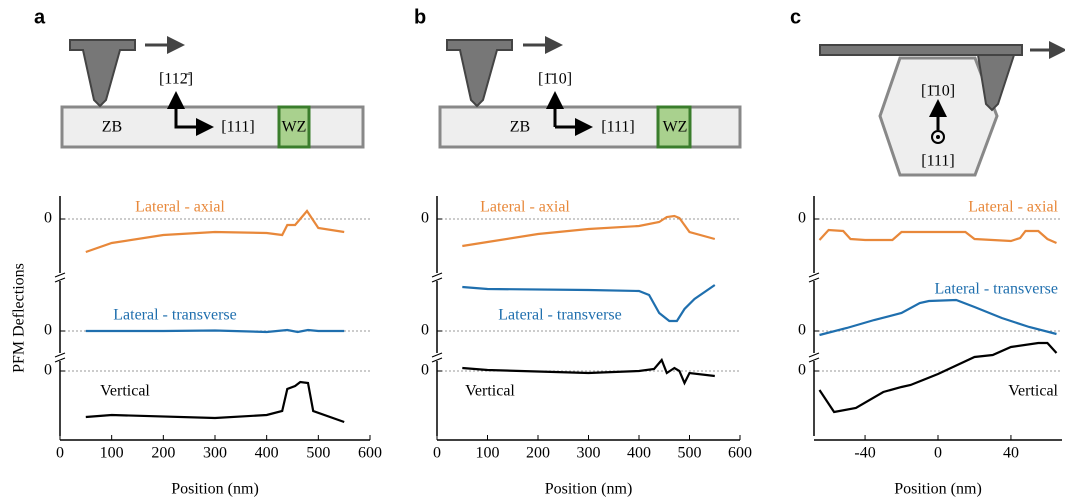  What do you see at coordinates (420, 17) in the screenshot?
I see `panel-label: b` at bounding box center [420, 17].